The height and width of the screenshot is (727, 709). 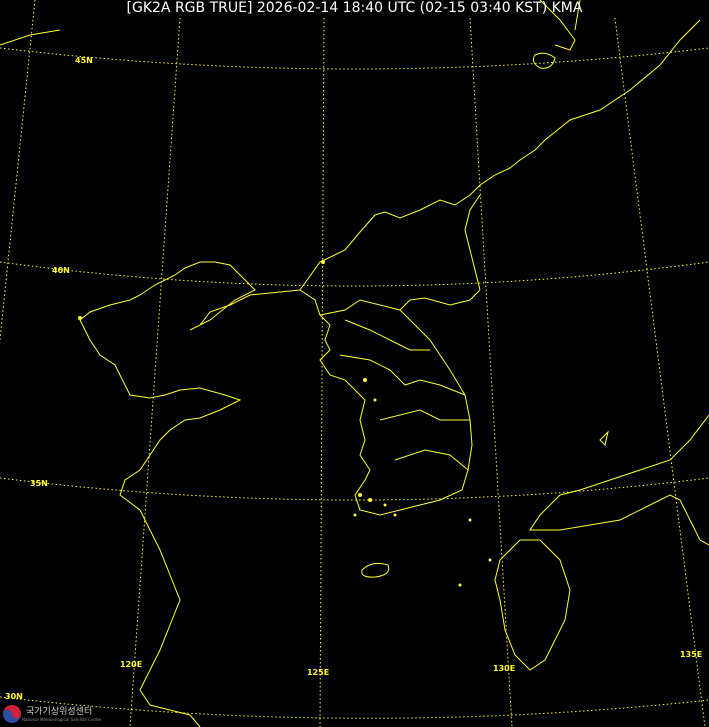 I want to click on korea-borders, so click(x=394, y=385).